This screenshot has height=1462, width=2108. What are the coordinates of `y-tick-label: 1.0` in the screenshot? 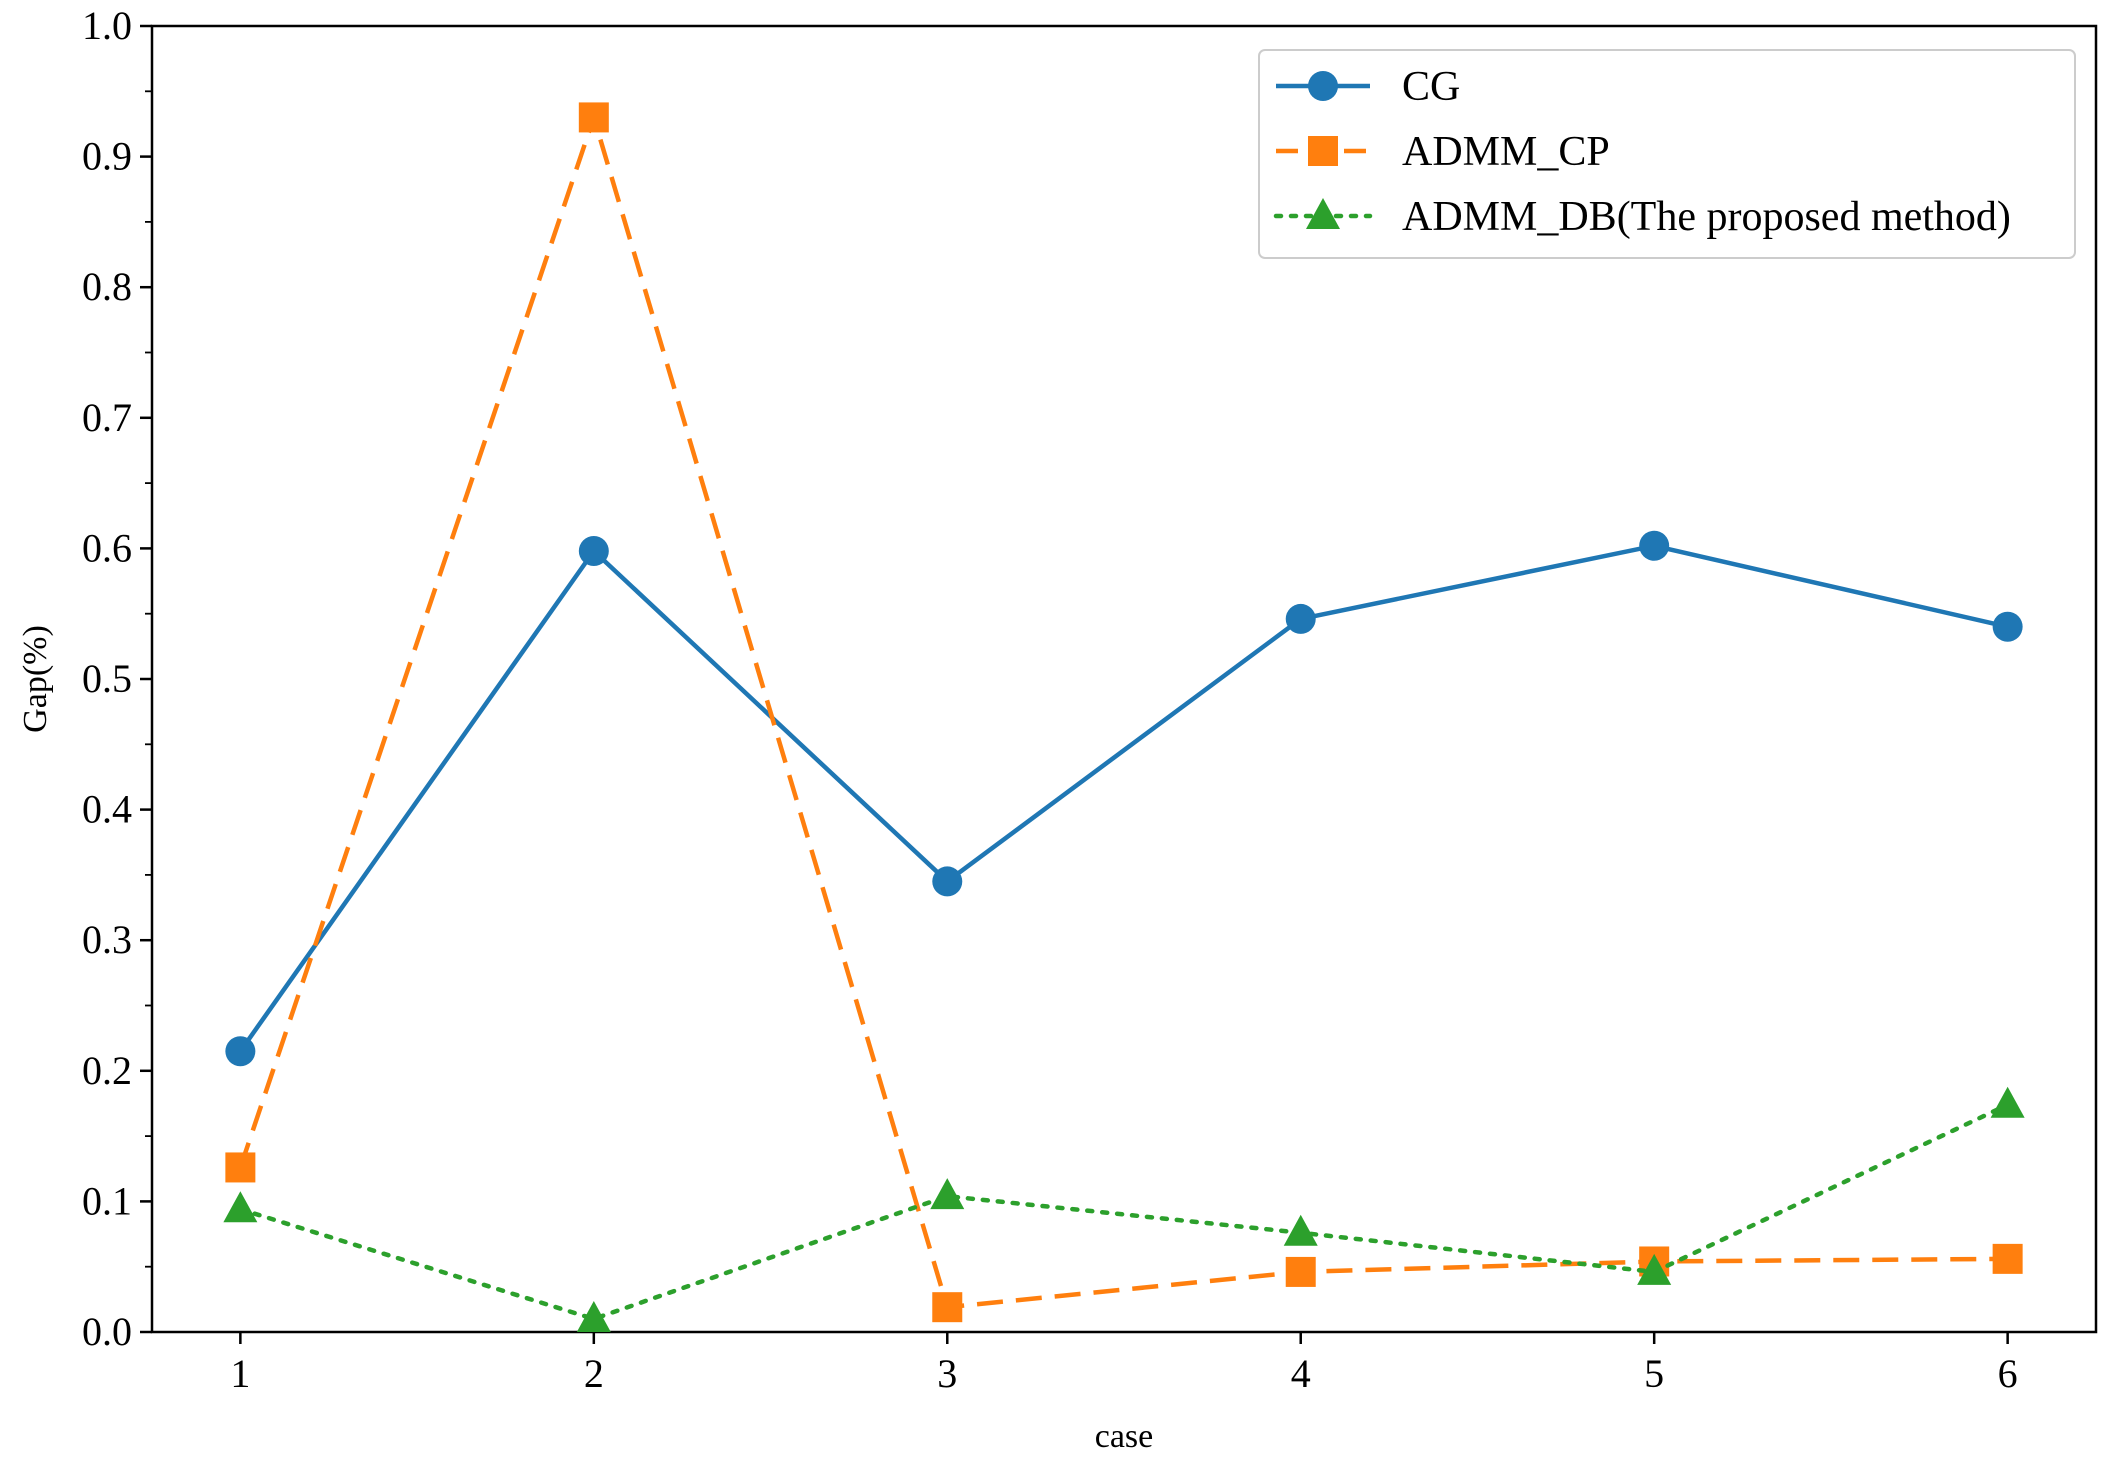 It's located at (107, 25).